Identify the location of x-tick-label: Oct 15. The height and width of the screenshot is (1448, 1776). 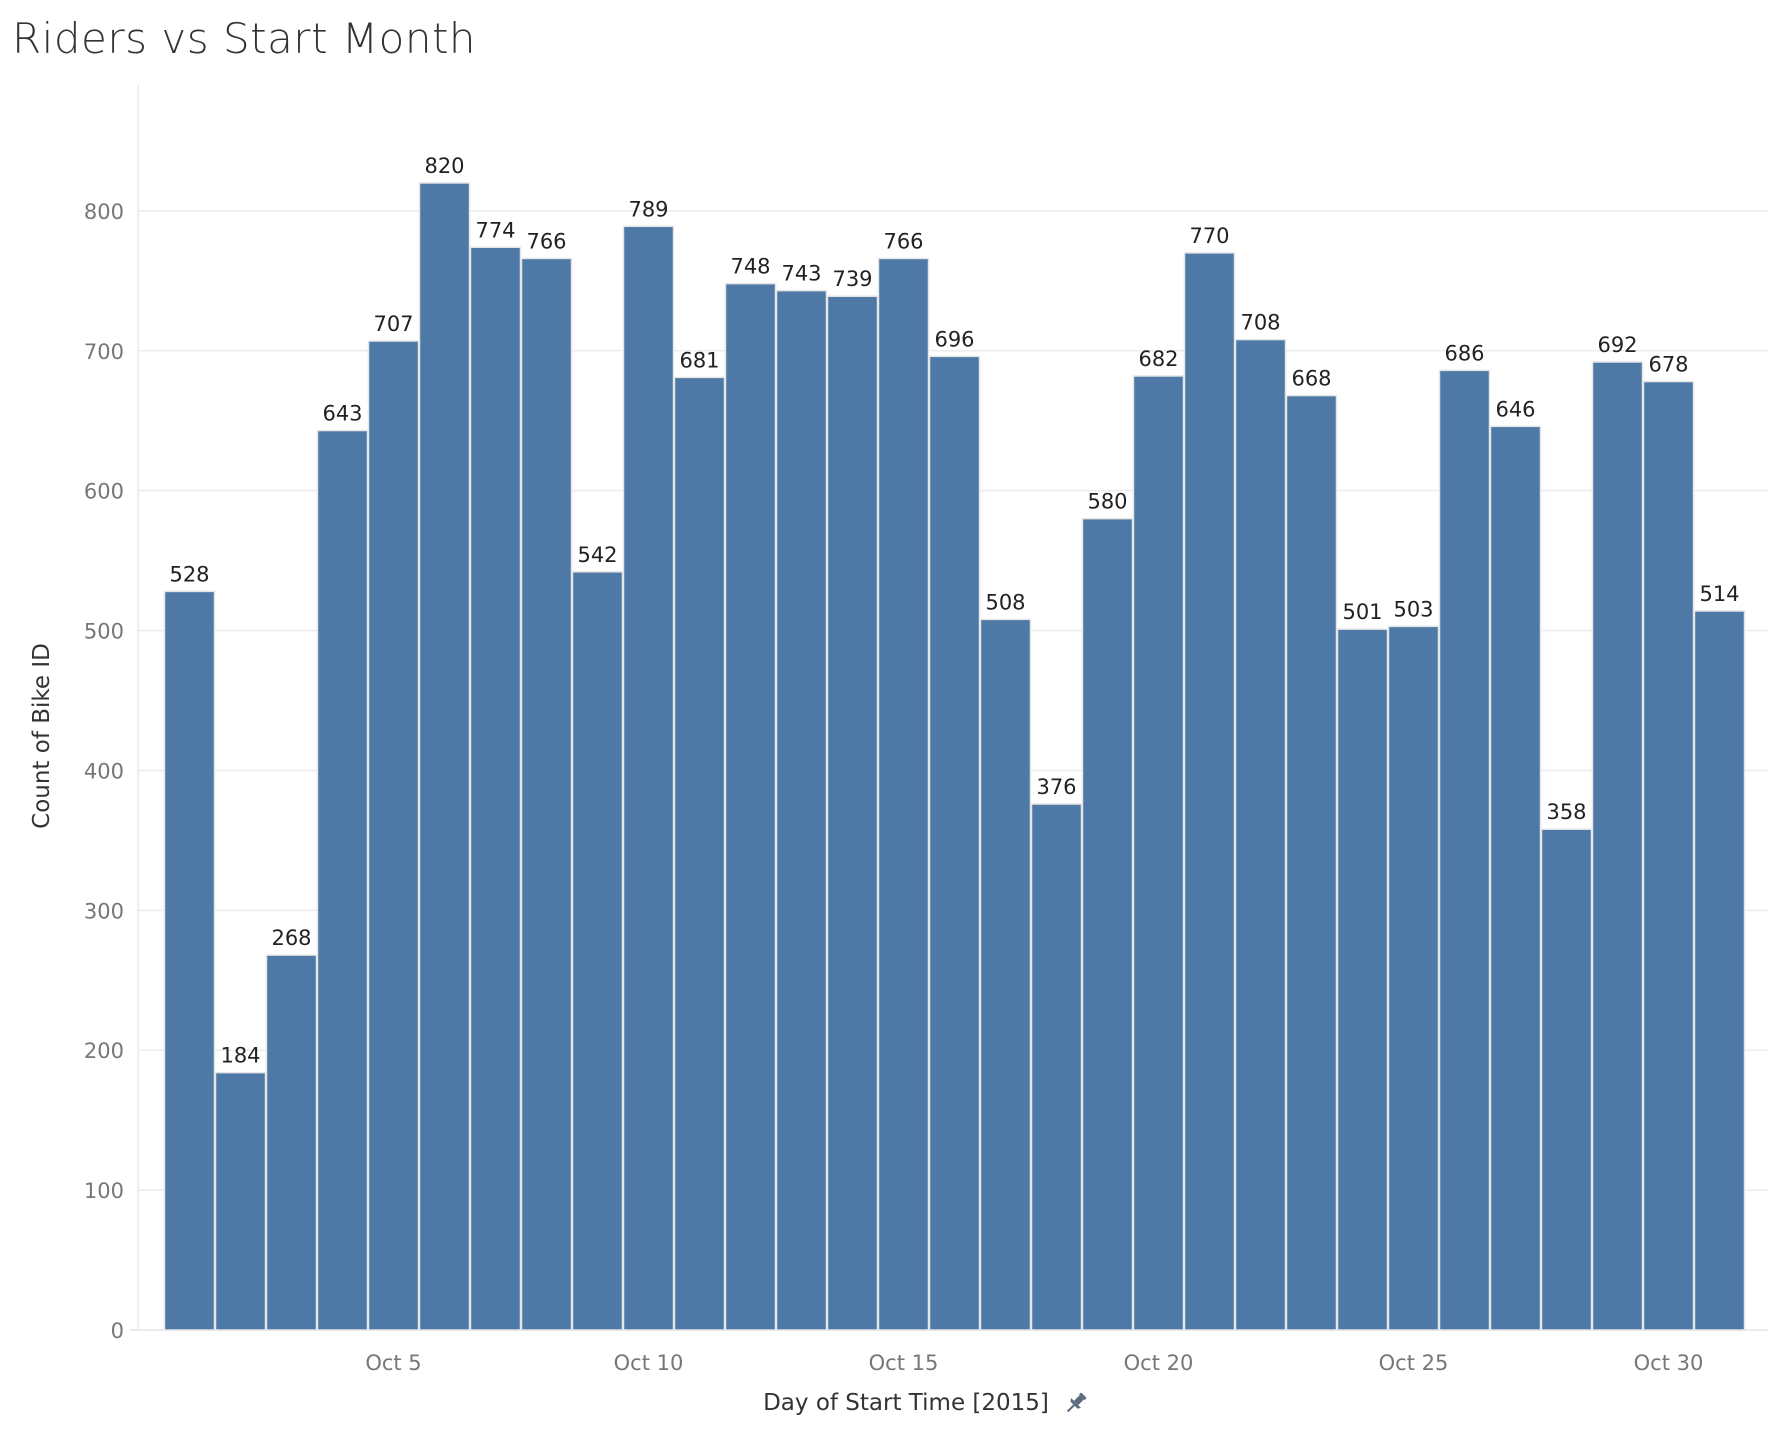
(904, 1363).